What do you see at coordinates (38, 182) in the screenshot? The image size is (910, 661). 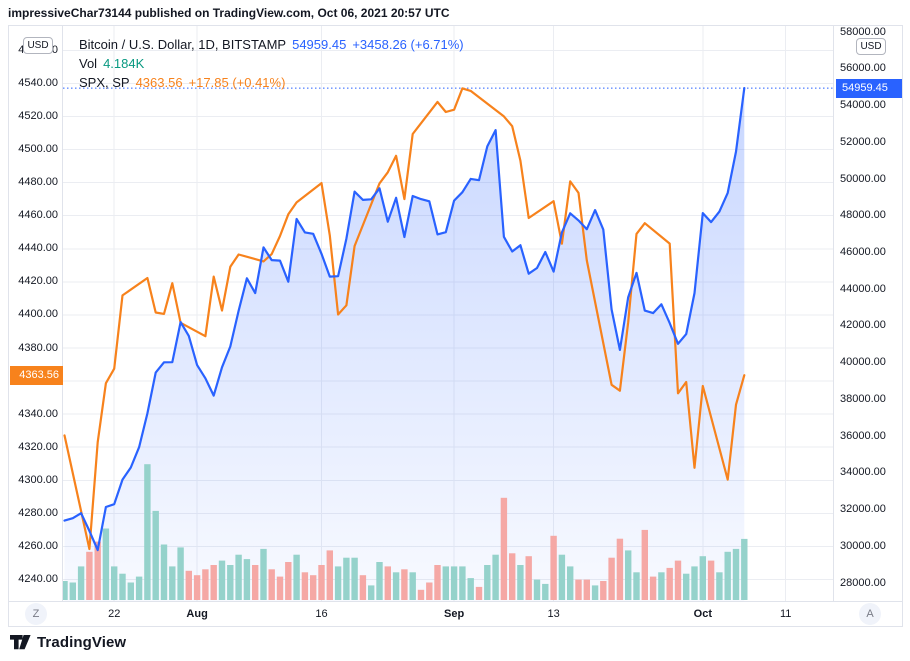 I see `price-tick-label: 4480.00` at bounding box center [38, 182].